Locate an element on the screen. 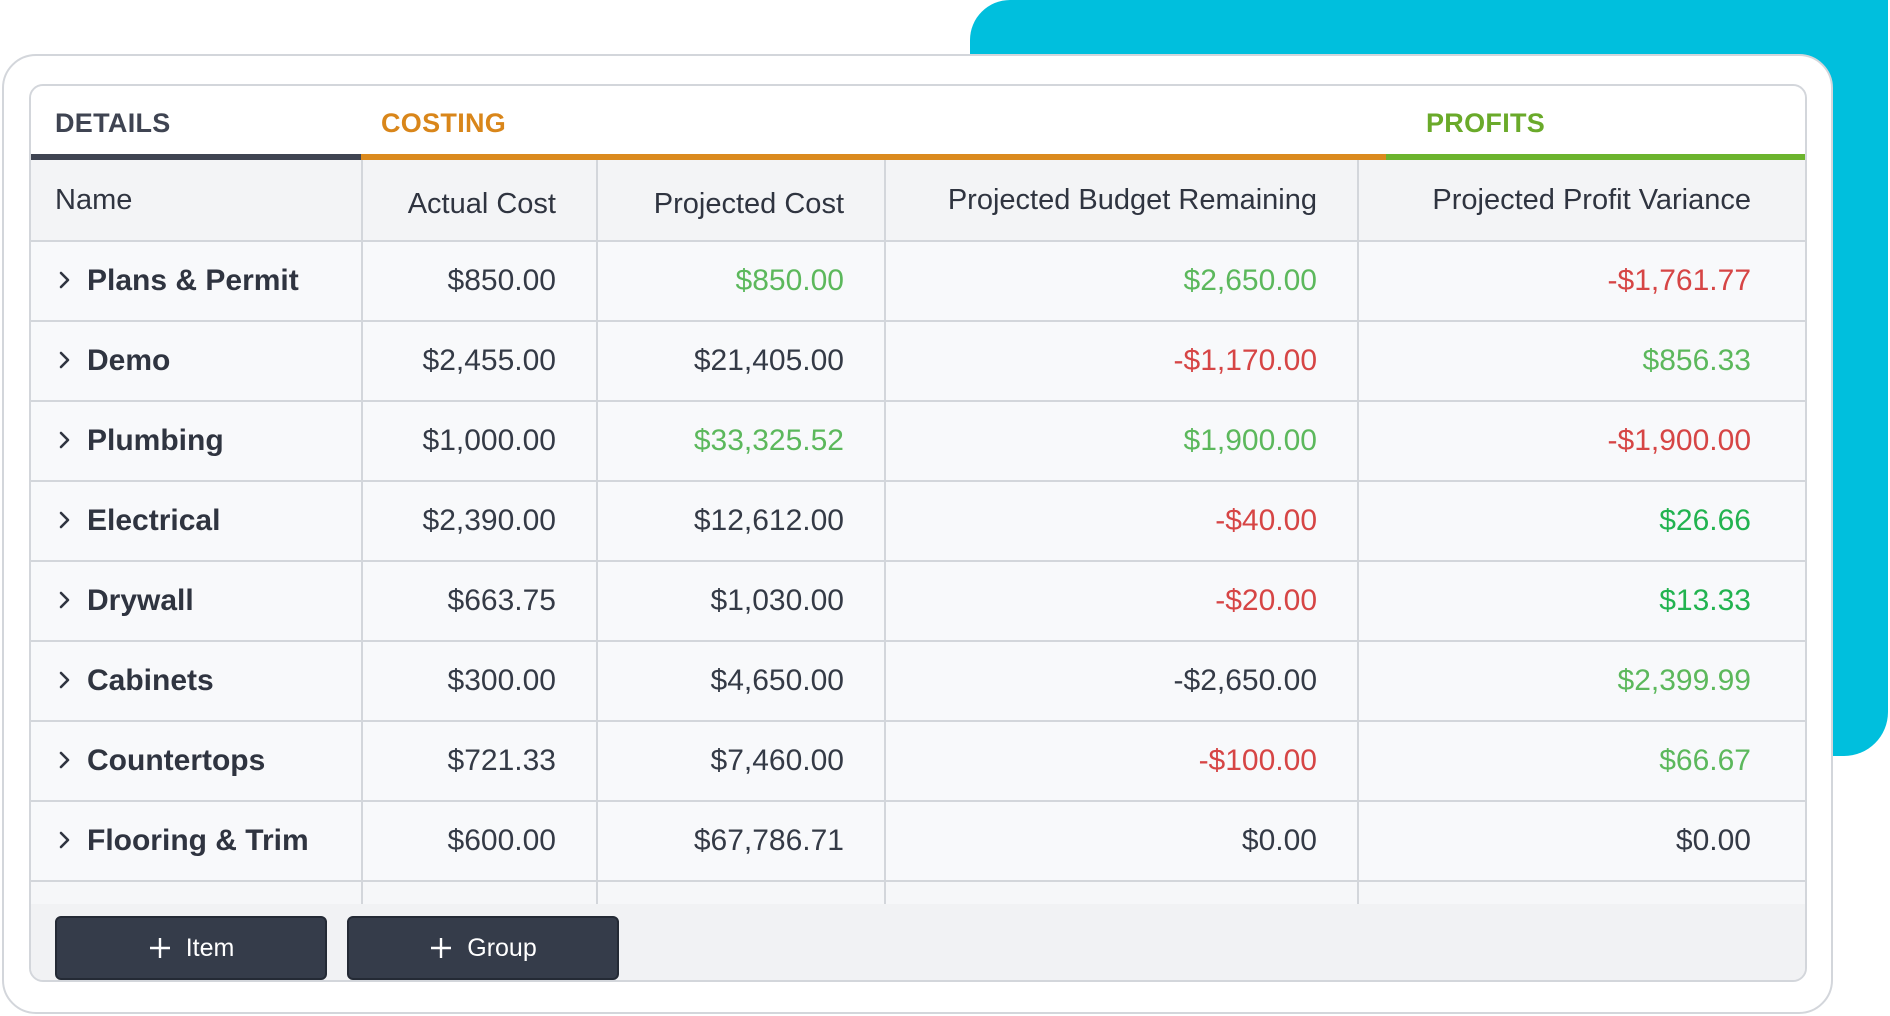  row-name-cell: Plumbing is located at coordinates (196, 441).